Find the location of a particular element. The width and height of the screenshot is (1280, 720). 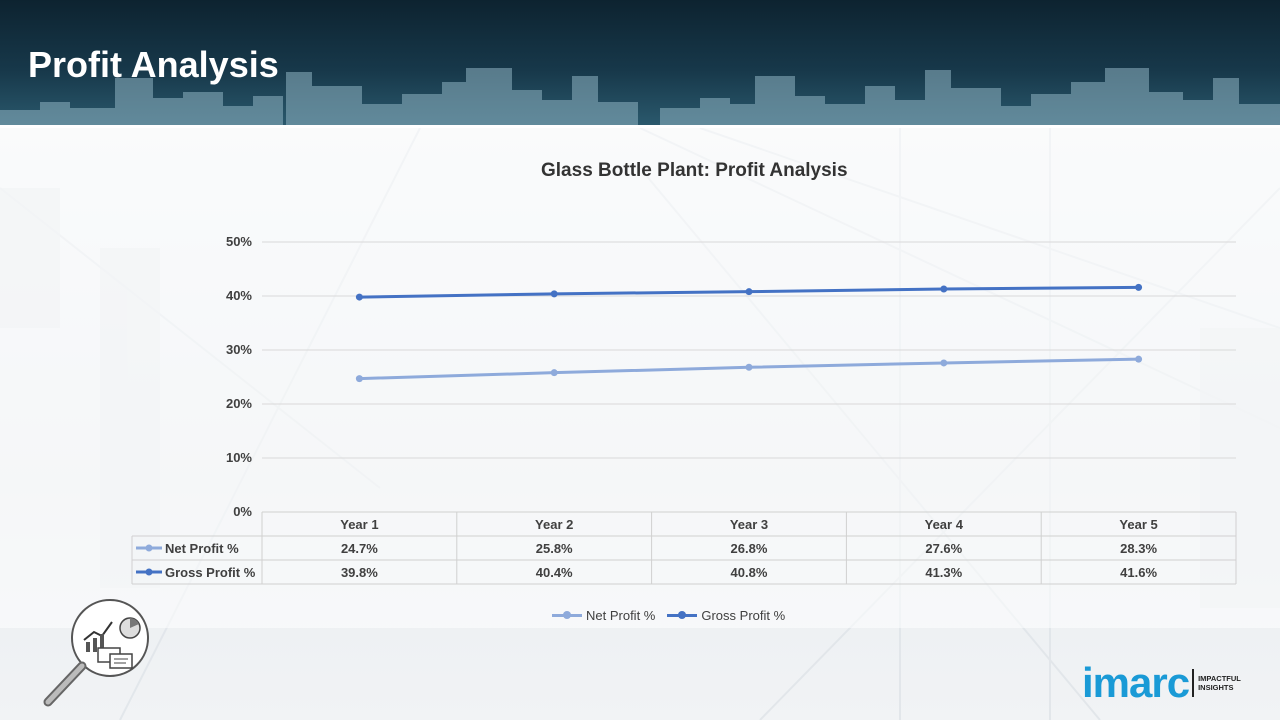

city-skyline-graphic is located at coordinates (640, 98).